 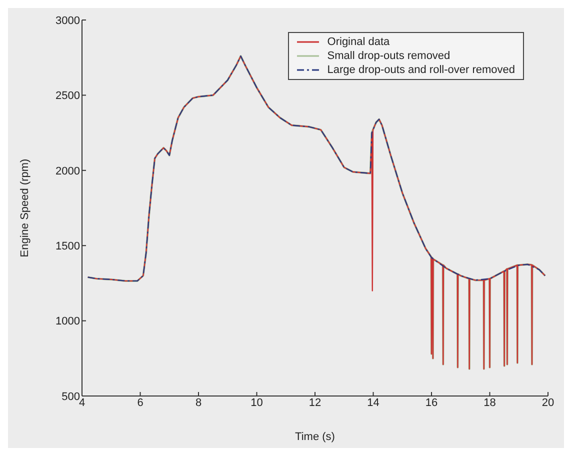 What do you see at coordinates (490, 402) in the screenshot?
I see `x-tick-label: 18` at bounding box center [490, 402].